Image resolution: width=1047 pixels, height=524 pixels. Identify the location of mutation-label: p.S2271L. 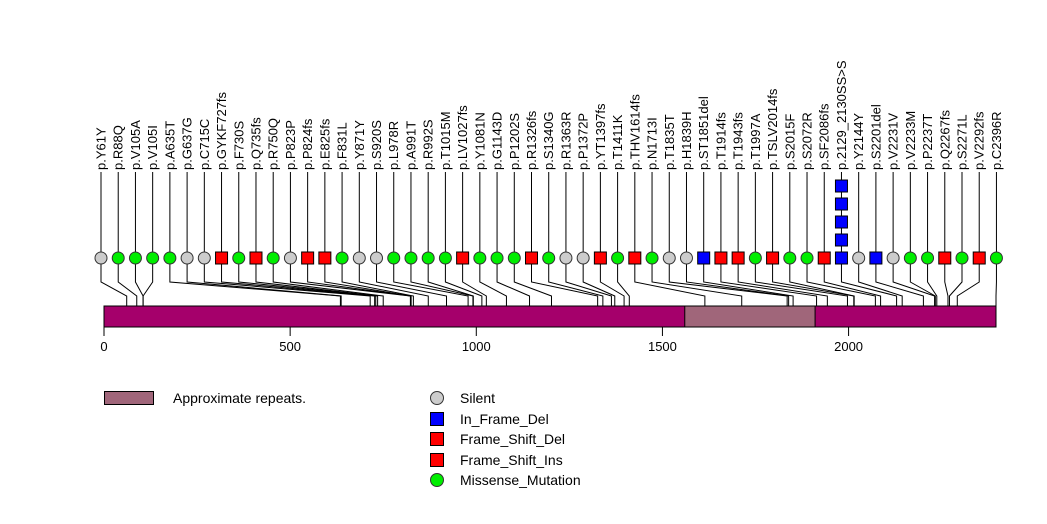
(962, 142).